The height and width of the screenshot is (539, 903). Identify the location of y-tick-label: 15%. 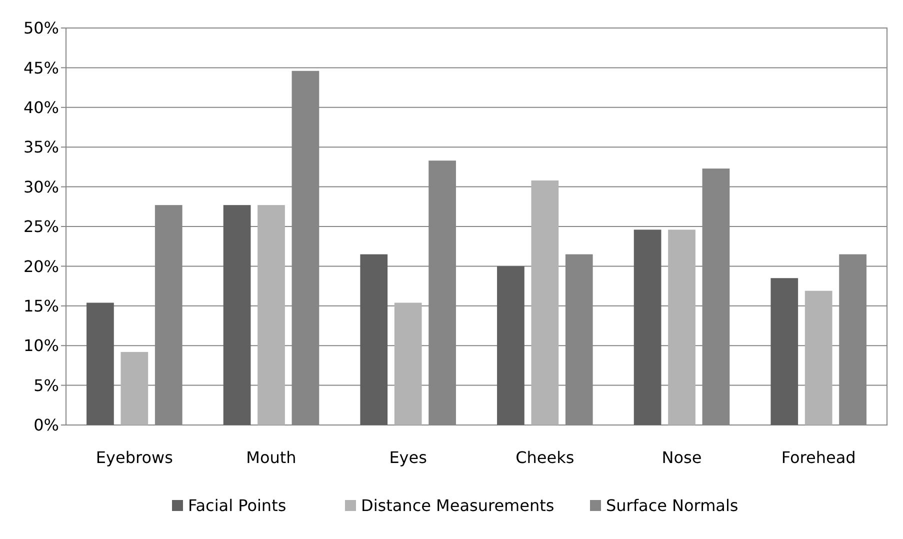
(41, 306).